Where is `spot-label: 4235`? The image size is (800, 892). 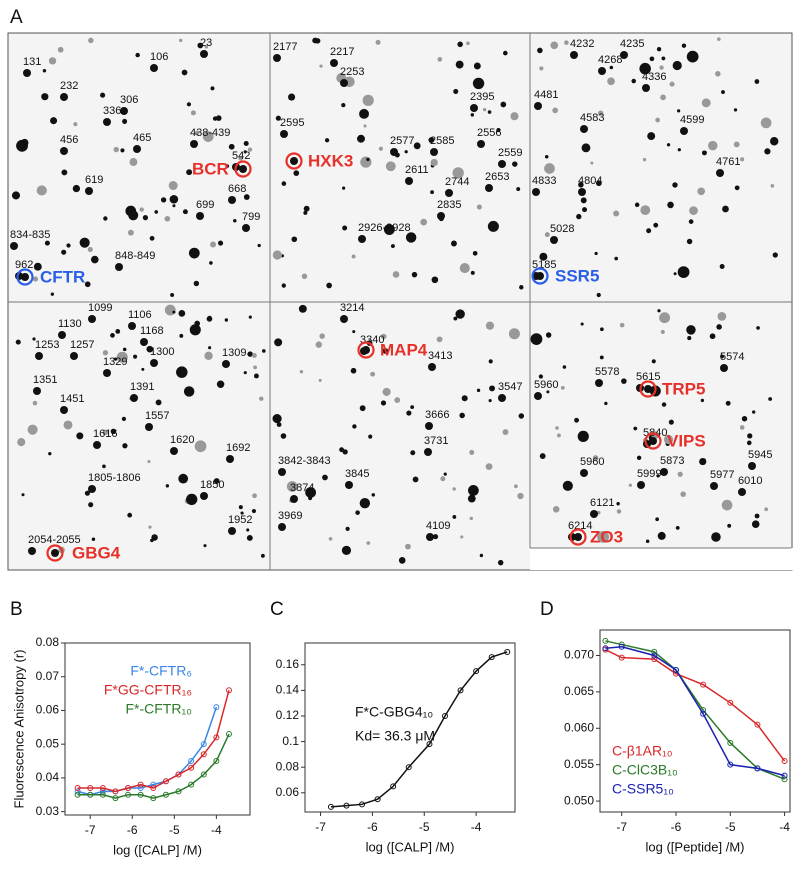 spot-label: 4235 is located at coordinates (632, 44).